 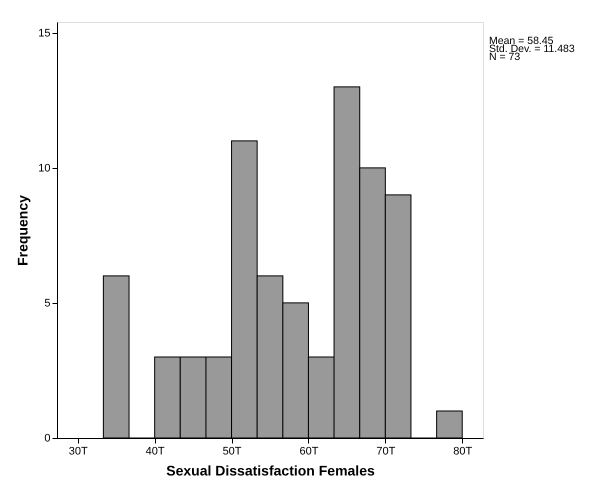 What do you see at coordinates (47, 303) in the screenshot?
I see `y-tick-label: 5` at bounding box center [47, 303].